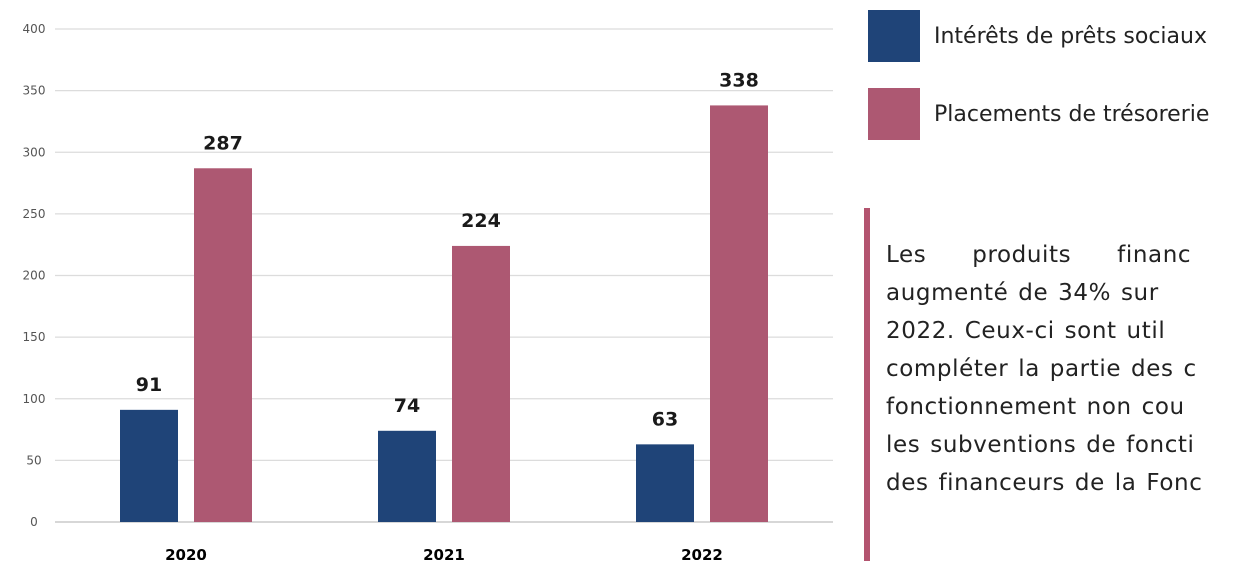 The height and width of the screenshot is (561, 1256). I want to click on commentary-line: augmenté de 34% sur, so click(1022, 293).